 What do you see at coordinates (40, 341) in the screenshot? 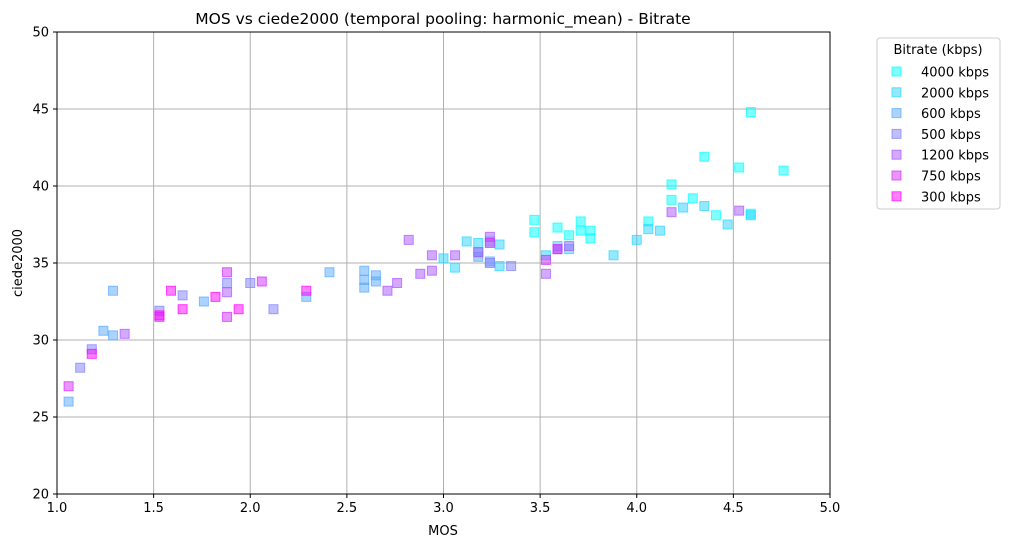
I see `y-tick-label: 30` at bounding box center [40, 341].